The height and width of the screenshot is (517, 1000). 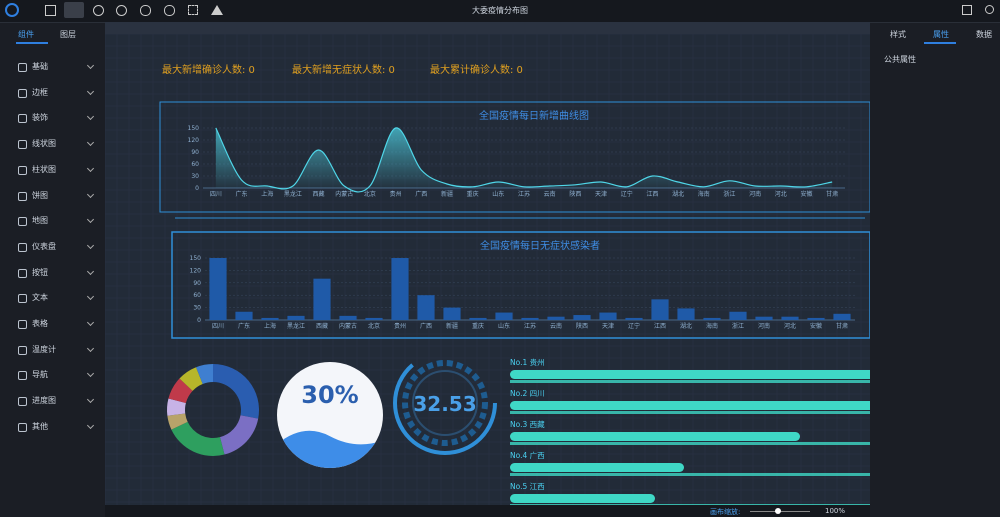 What do you see at coordinates (296, 326) in the screenshot?
I see `x-tick-label: 黑龙江` at bounding box center [296, 326].